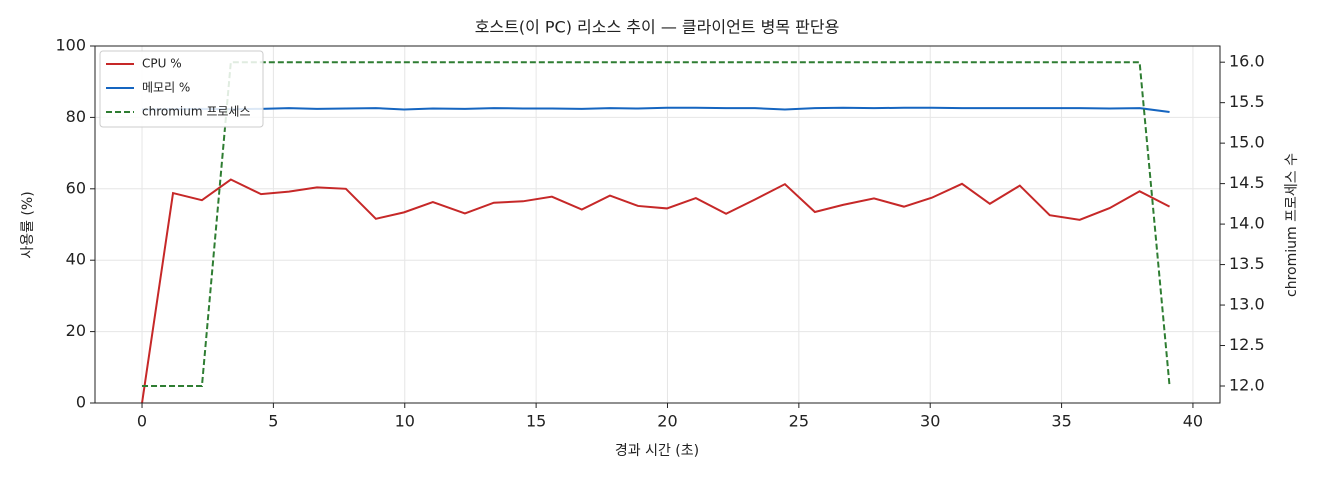  Describe the element at coordinates (1247, 223) in the screenshot. I see `y2-tick-label: 14.0` at that location.